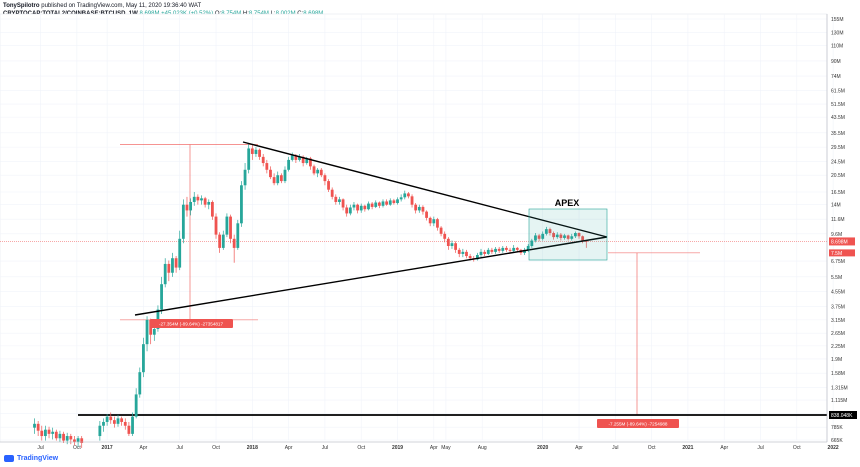  What do you see at coordinates (568, 234) in the screenshot?
I see `apex-box` at bounding box center [568, 234].